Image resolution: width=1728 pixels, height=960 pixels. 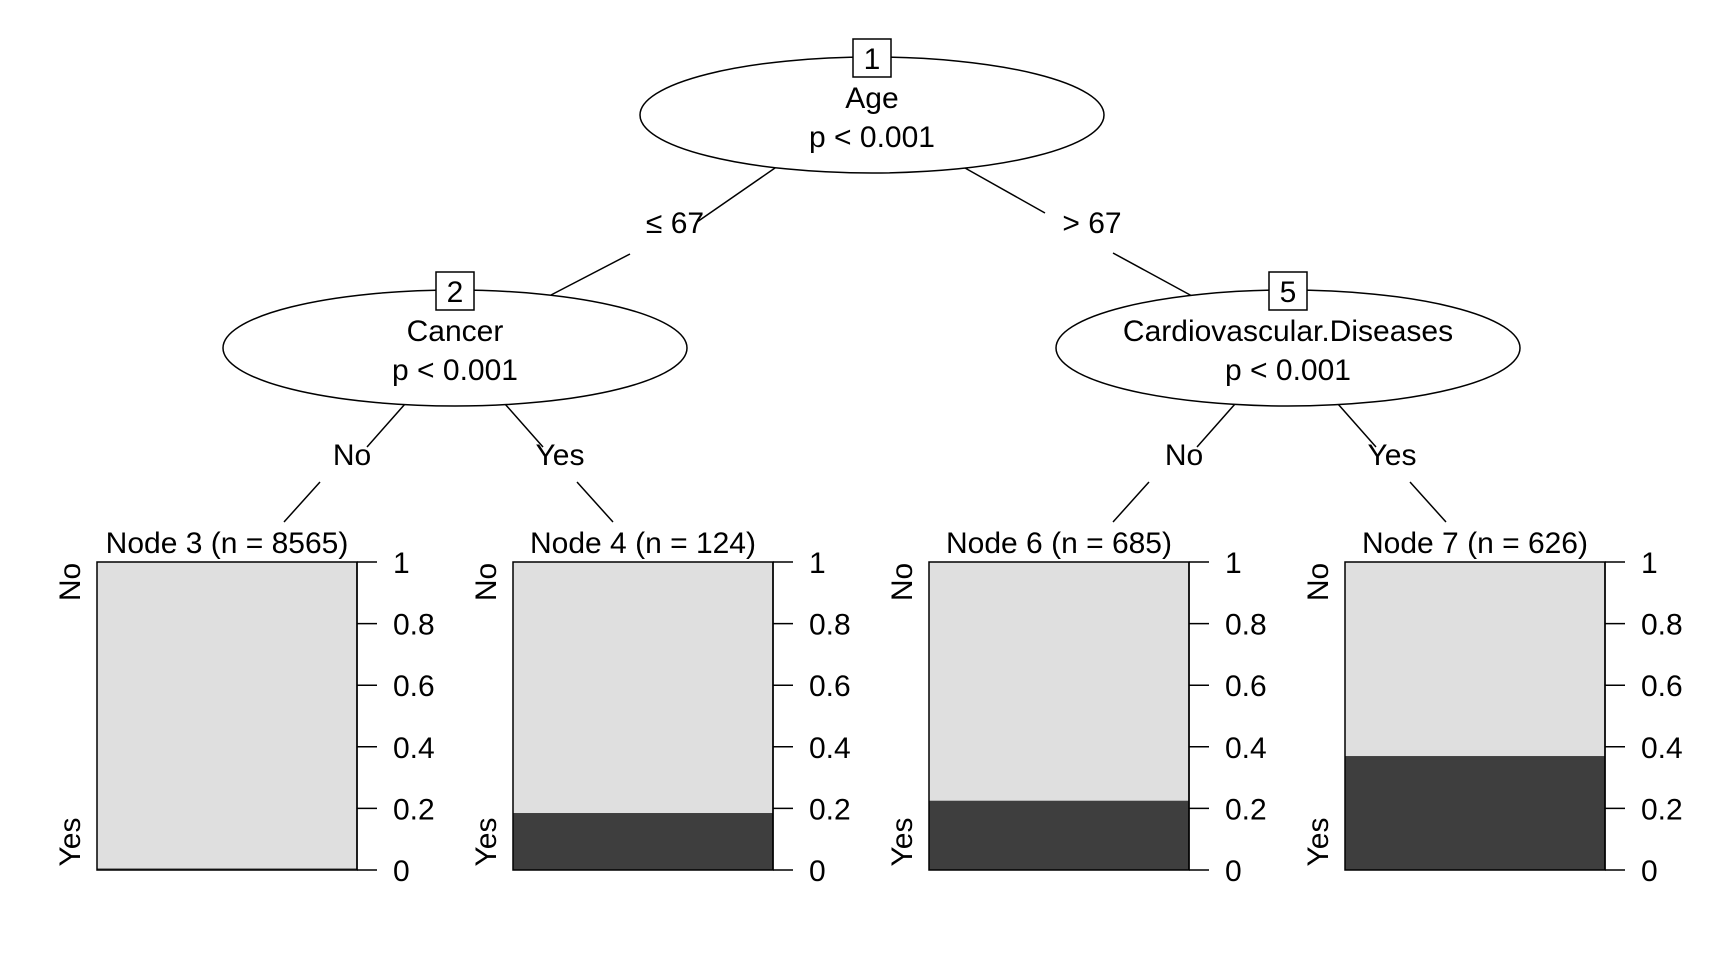 I want to click on terminal-node-title: Node 4 (n = 124), so click(x=643, y=543).